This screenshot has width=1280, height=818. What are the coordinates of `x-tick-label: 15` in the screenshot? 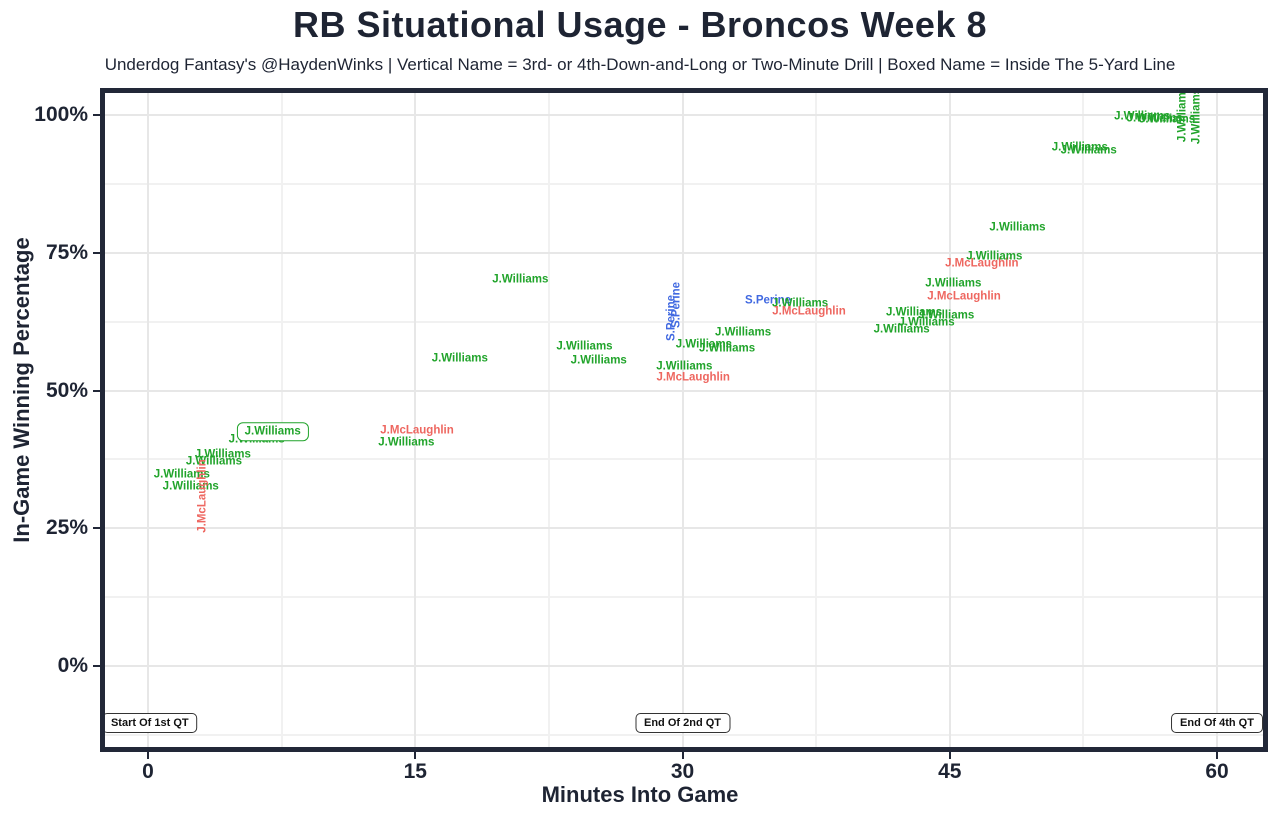 It's located at (415, 771).